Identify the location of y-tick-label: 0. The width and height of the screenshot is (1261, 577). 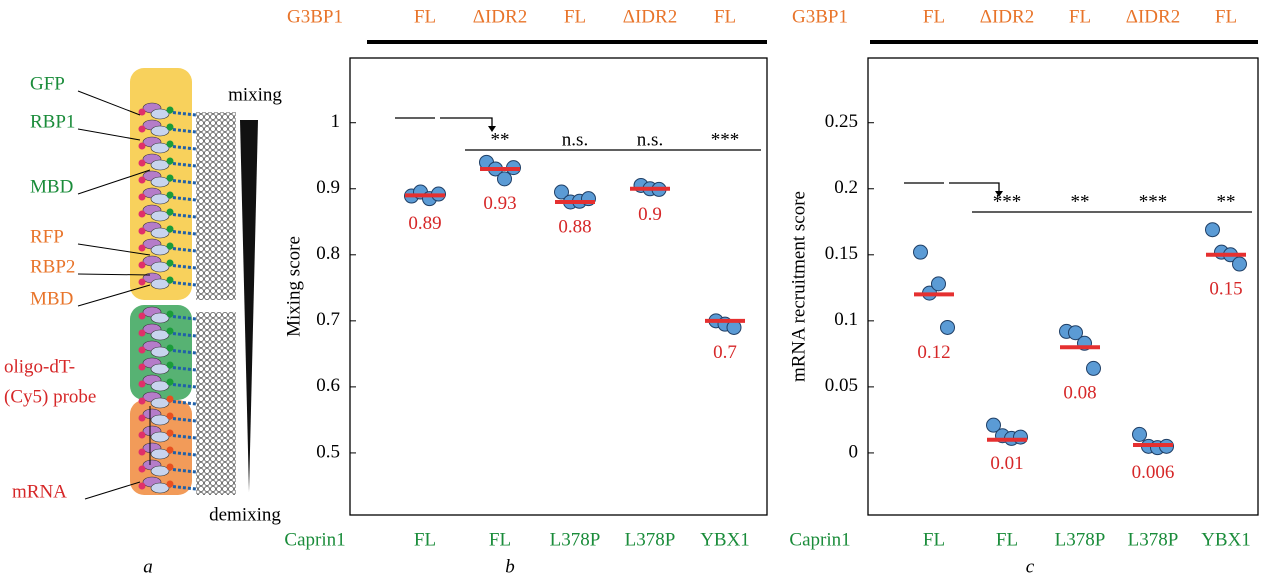
(854, 451).